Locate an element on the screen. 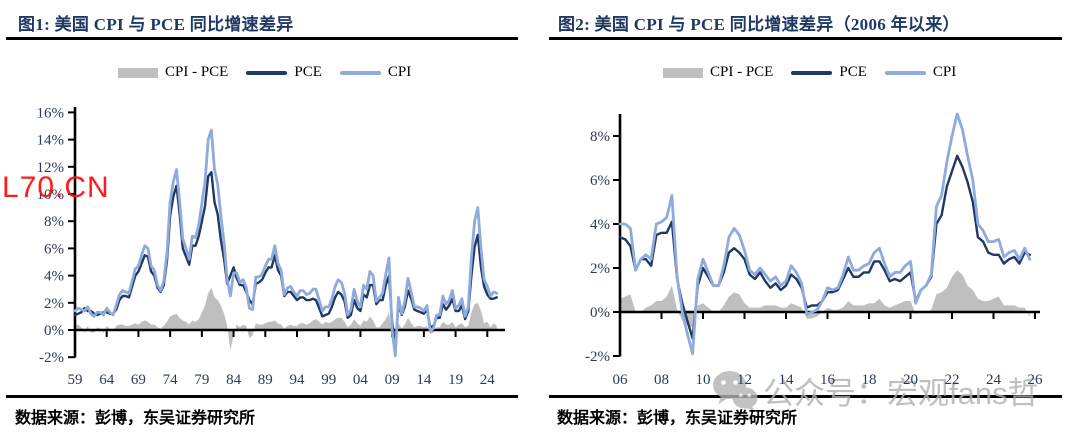 The height and width of the screenshot is (438, 1080). y-tick-label: 10% is located at coordinates (51, 195).